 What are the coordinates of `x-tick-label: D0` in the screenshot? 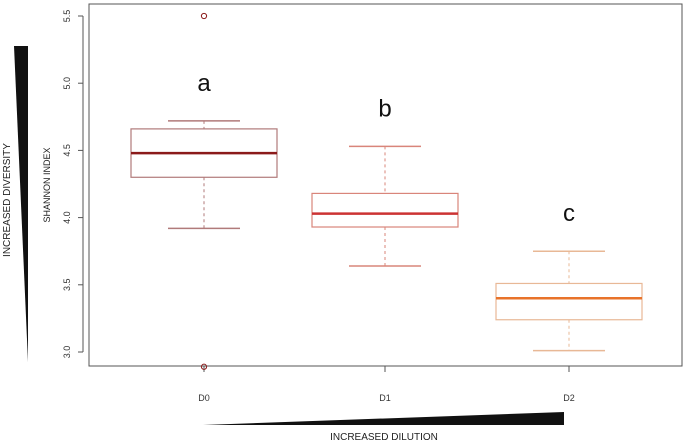 It's located at (204, 398).